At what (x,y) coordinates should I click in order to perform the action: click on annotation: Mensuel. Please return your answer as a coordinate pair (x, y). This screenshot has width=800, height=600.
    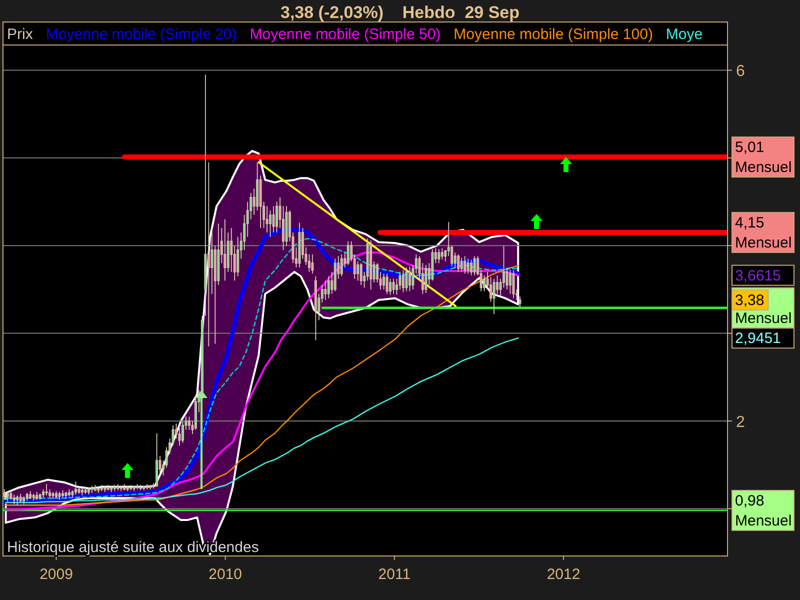
    Looking at the image, I should click on (763, 318).